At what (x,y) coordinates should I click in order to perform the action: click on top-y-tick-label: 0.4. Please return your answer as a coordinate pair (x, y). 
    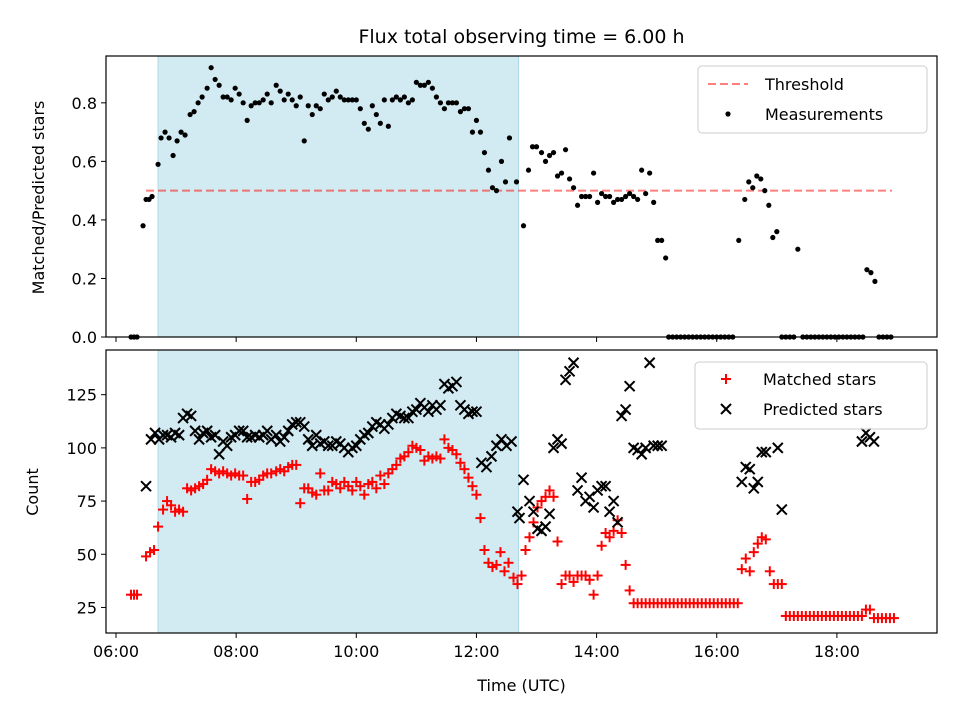
    Looking at the image, I should click on (84, 220).